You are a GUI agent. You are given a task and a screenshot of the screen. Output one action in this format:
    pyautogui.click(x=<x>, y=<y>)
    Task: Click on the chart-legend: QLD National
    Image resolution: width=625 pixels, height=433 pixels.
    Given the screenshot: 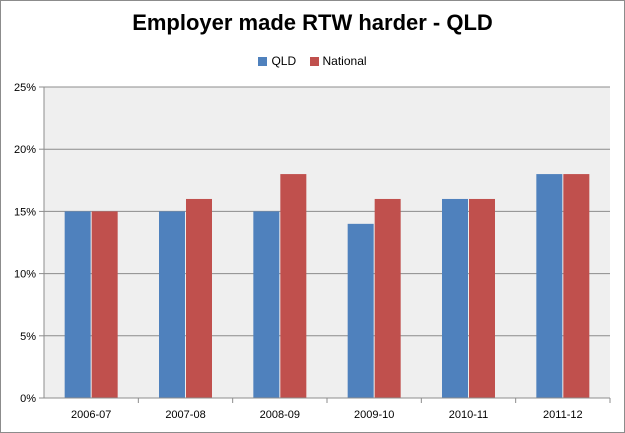 What is the action you would take?
    pyautogui.click(x=312, y=61)
    